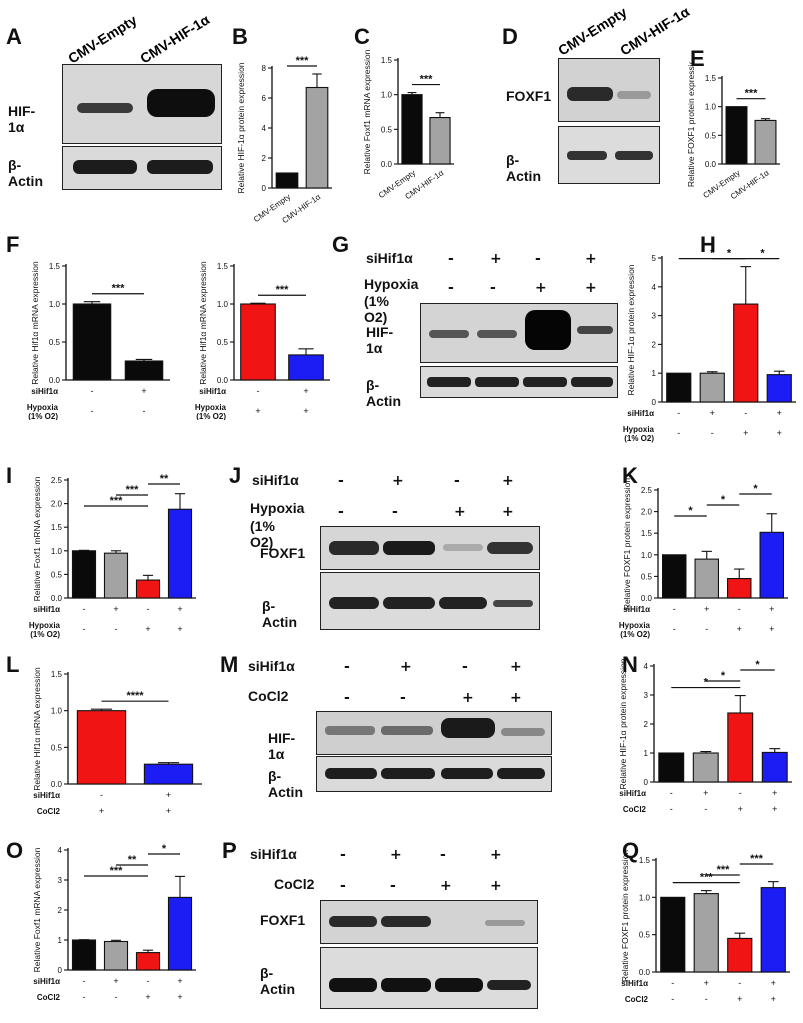 This screenshot has width=803, height=1023. What do you see at coordinates (279, 614) in the screenshot?
I see `blot-j-row-2: β-Actin` at bounding box center [279, 614].